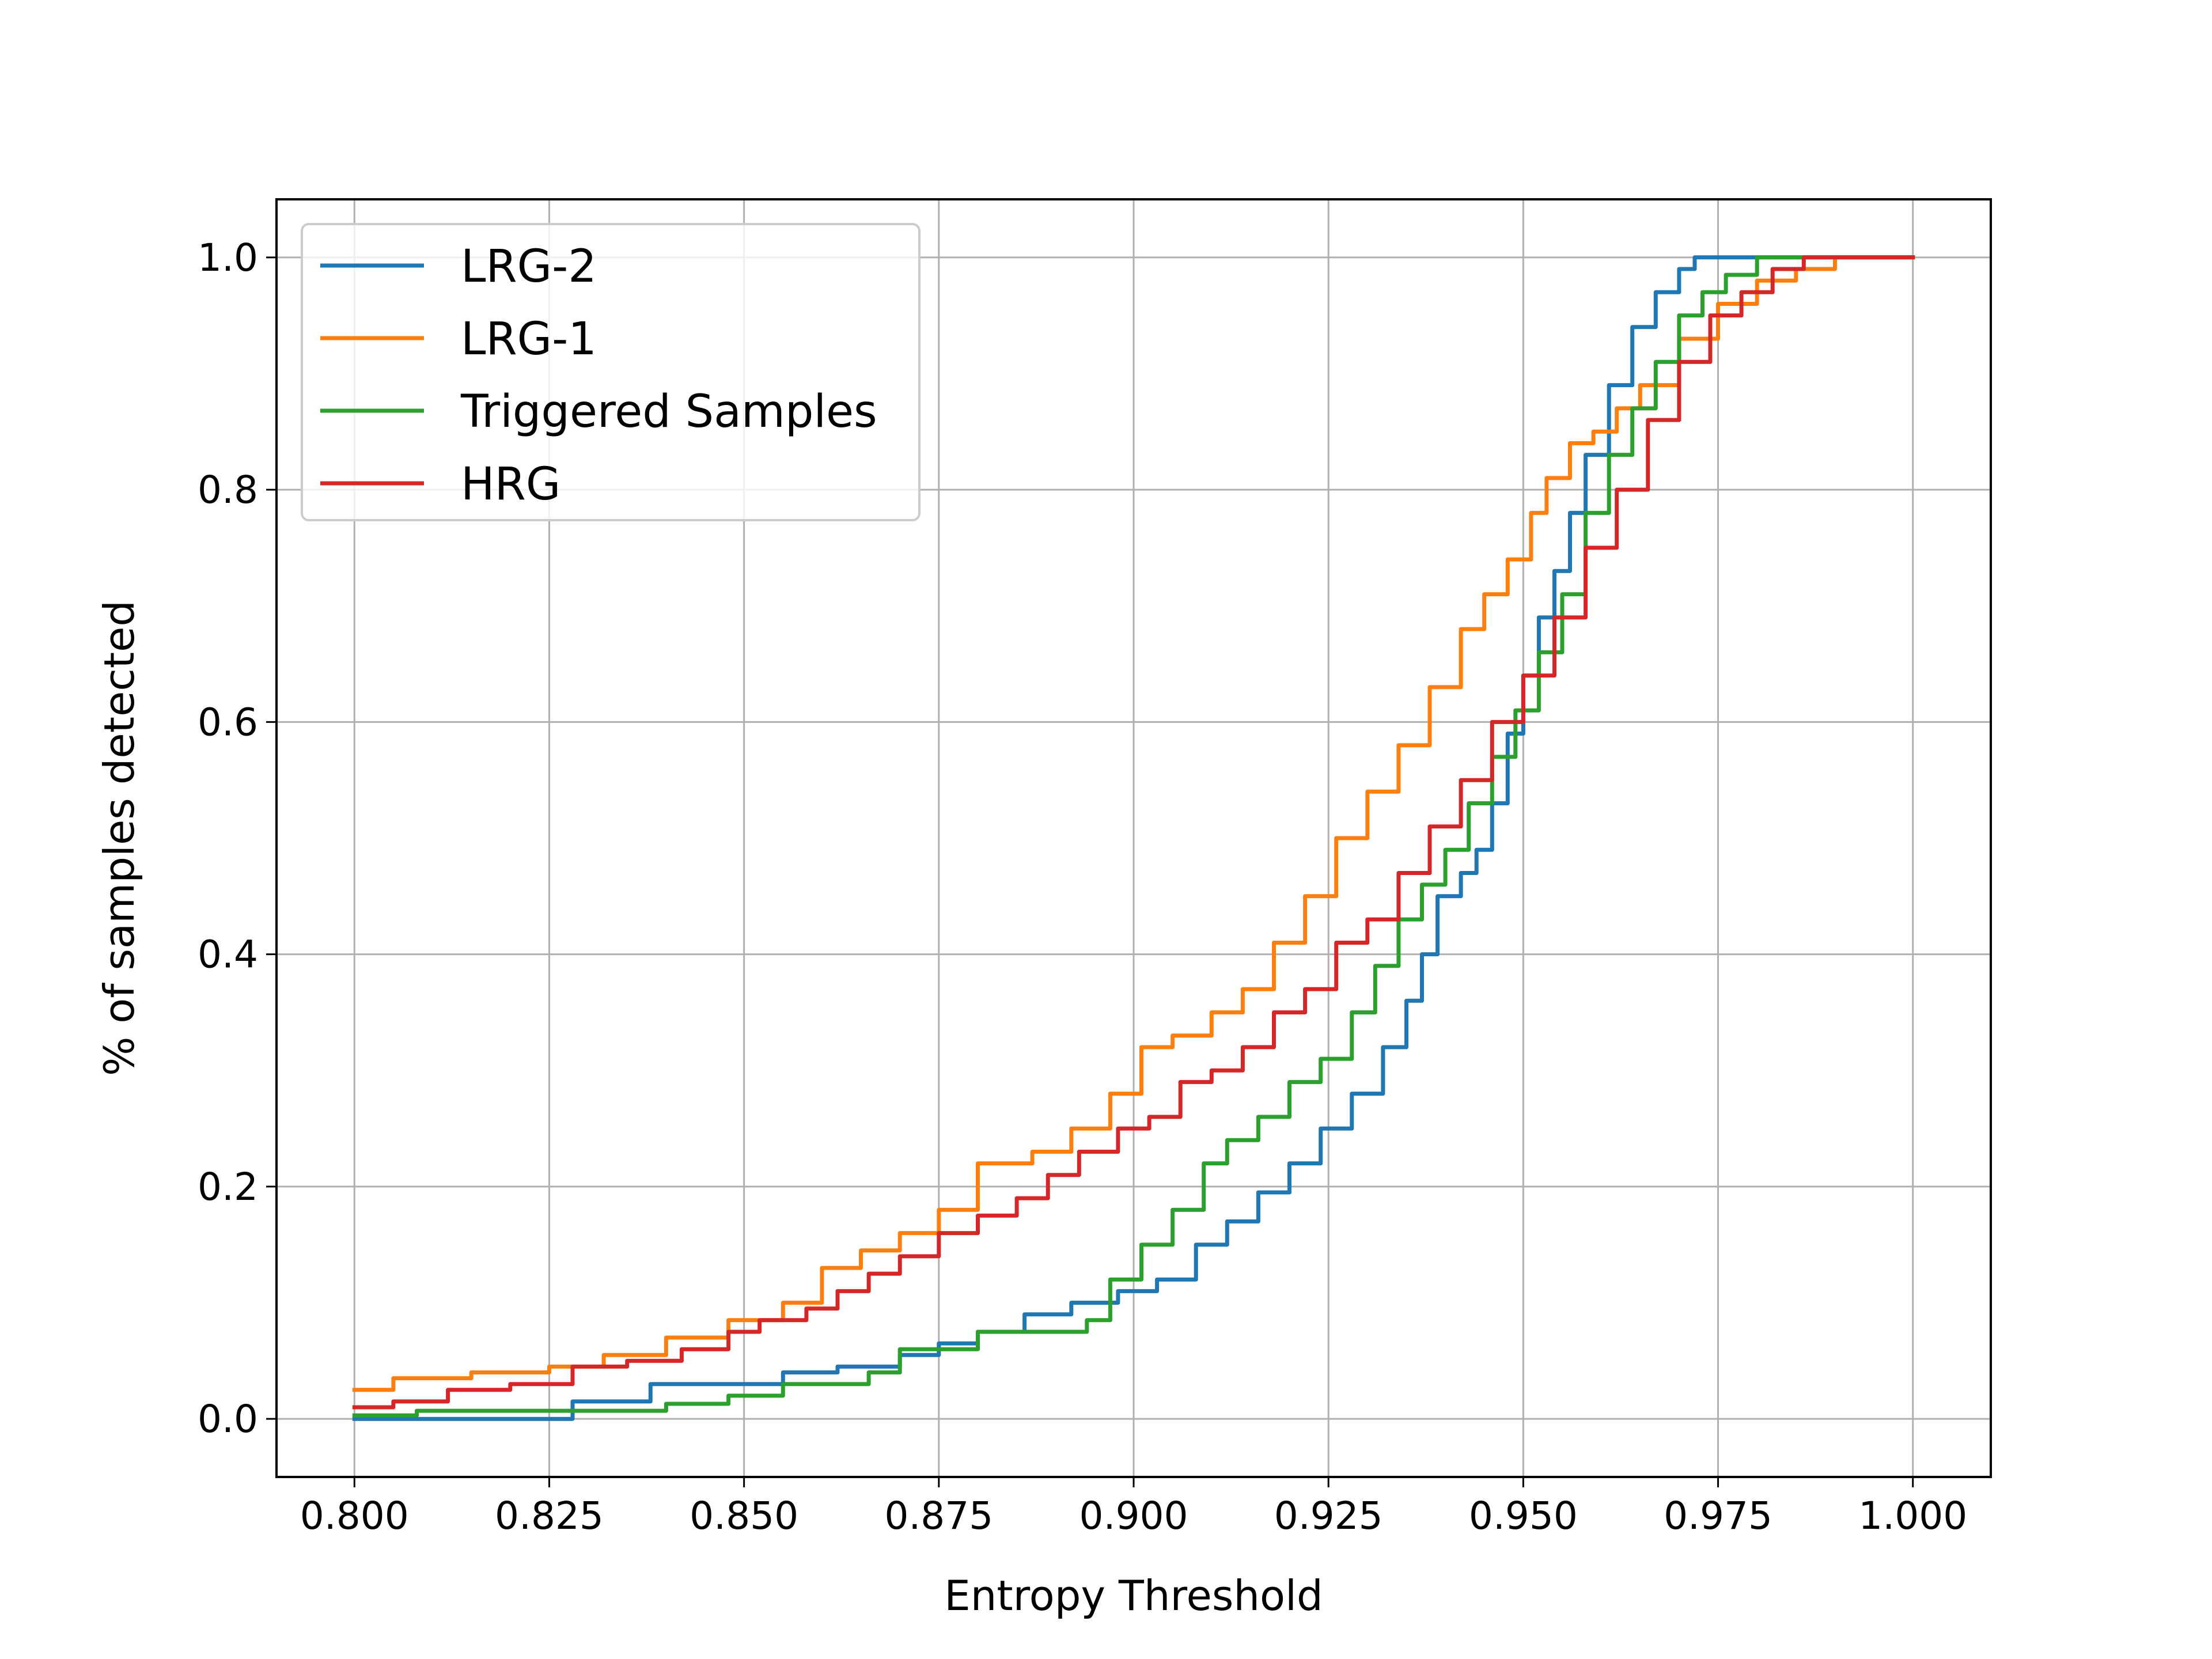  I want to click on legend: LRG-2 LRG-1 Triggered Samples HRG, so click(611, 372).